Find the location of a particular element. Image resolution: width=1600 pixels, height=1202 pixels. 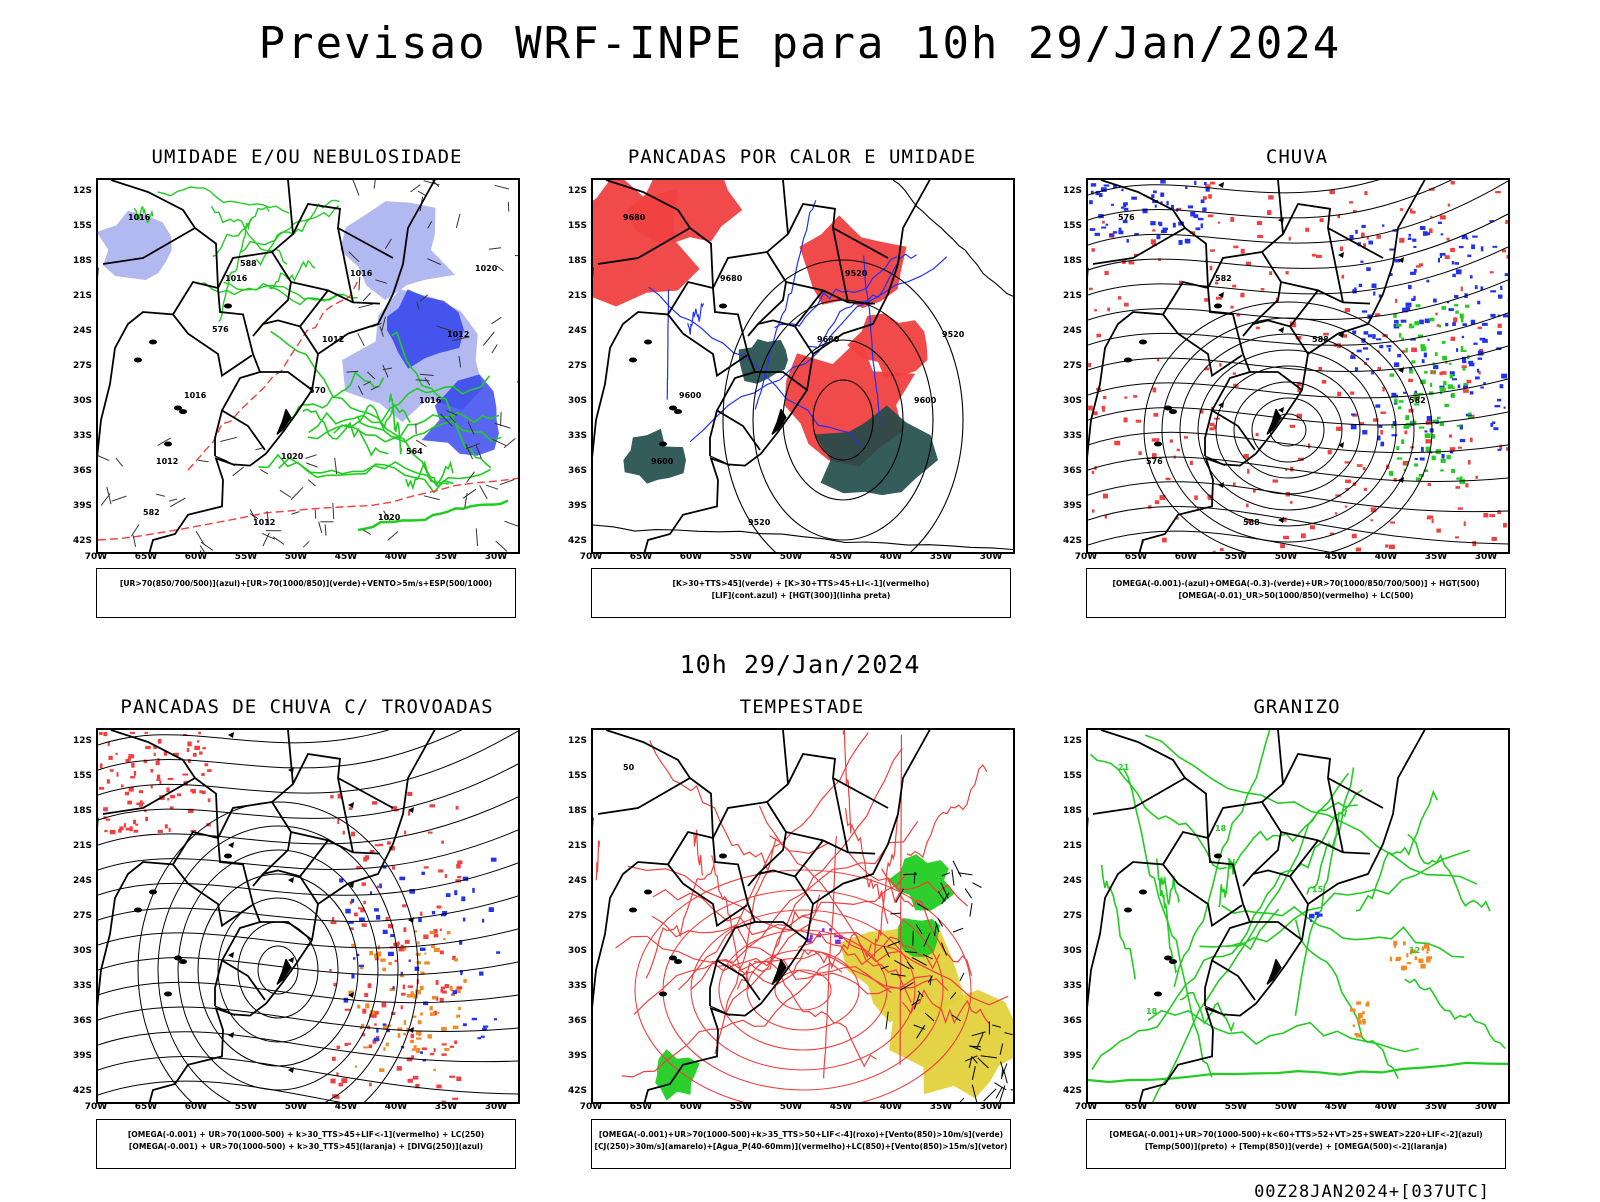

longitude-tick-label: 50W is located at coordinates (791, 1107).